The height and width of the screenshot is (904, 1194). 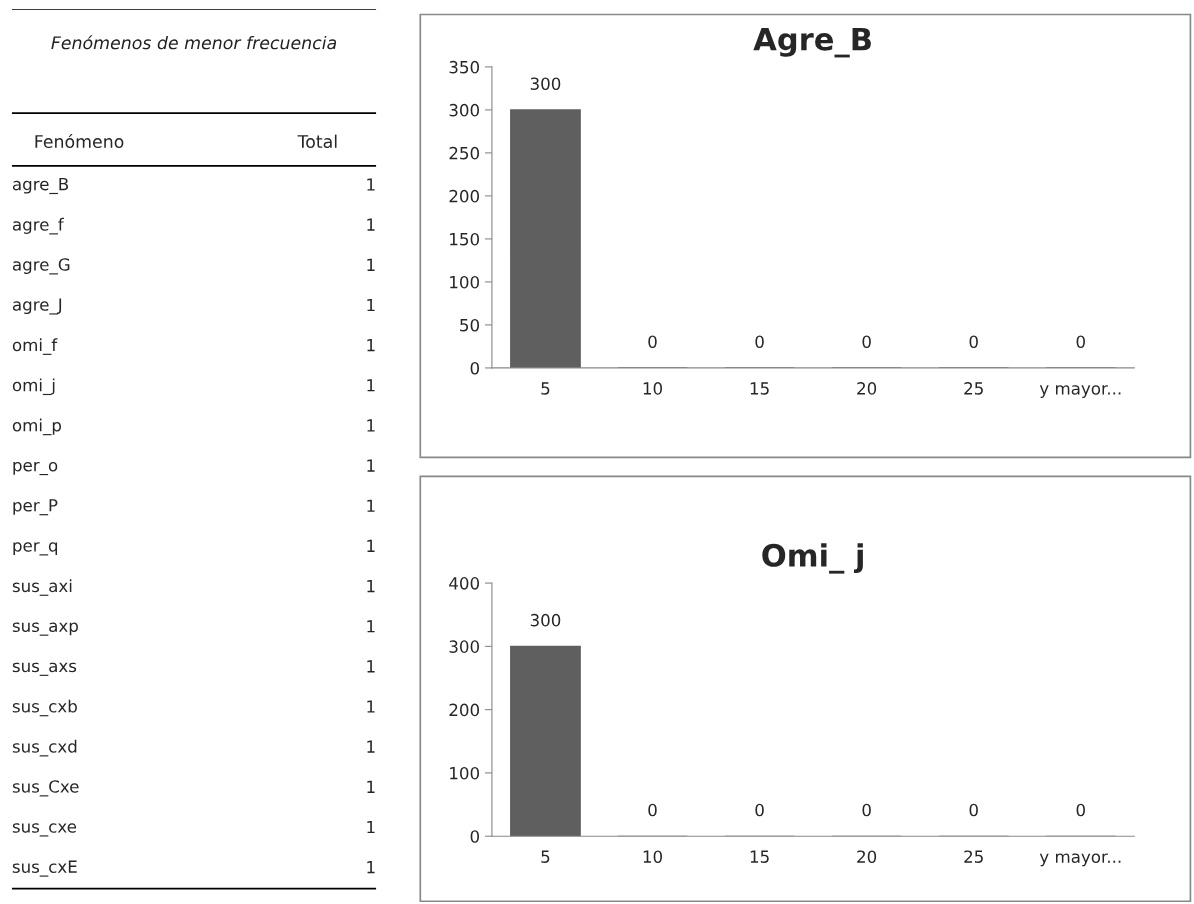 I want to click on category-label: sus_axp, so click(x=45, y=629).